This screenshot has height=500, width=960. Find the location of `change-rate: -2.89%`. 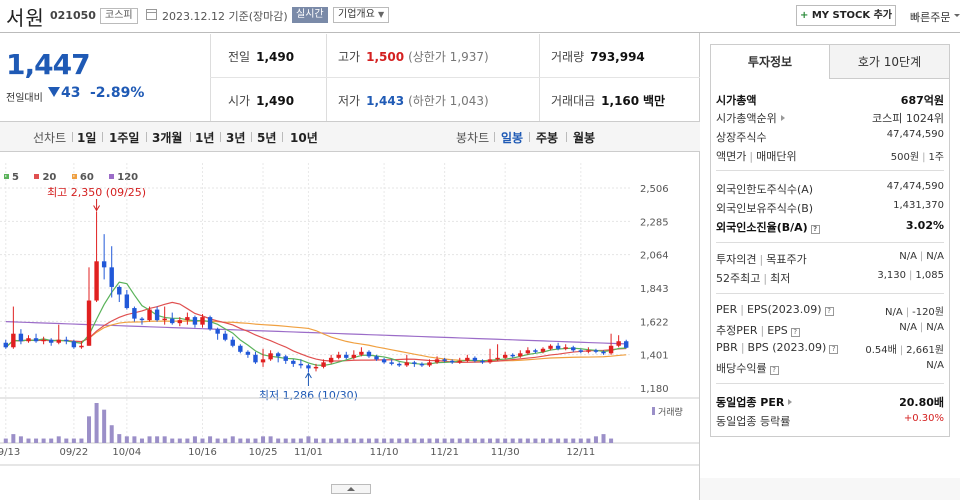

change-rate: -2.89% is located at coordinates (117, 93).